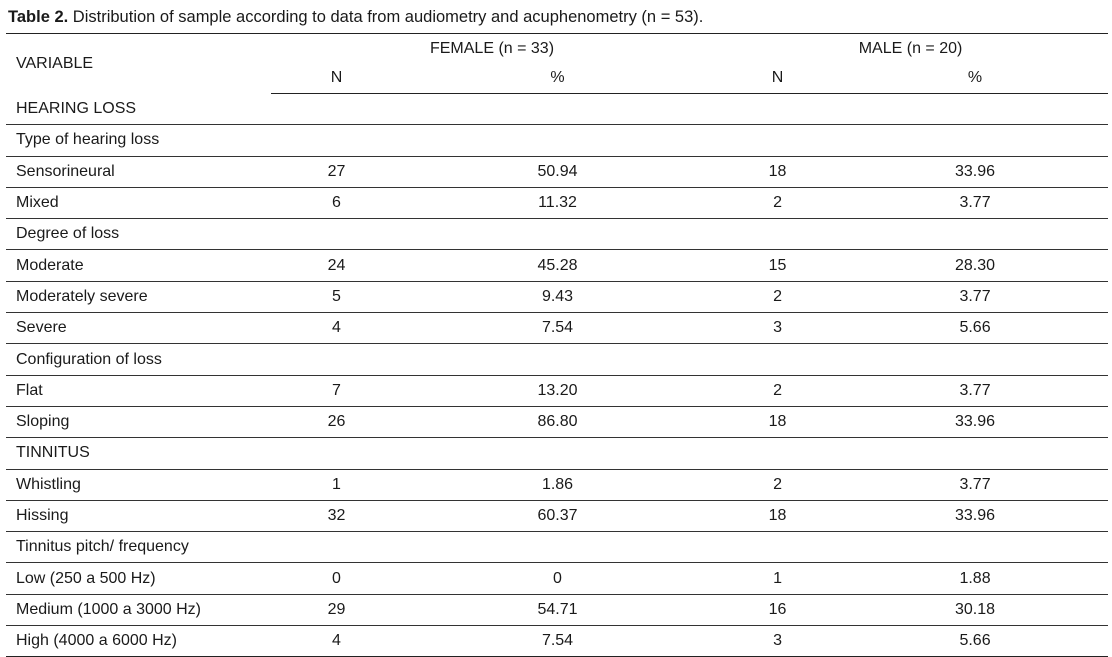 Image resolution: width=1112 pixels, height=657 pixels. I want to click on male-n-cell: 16, so click(778, 610).